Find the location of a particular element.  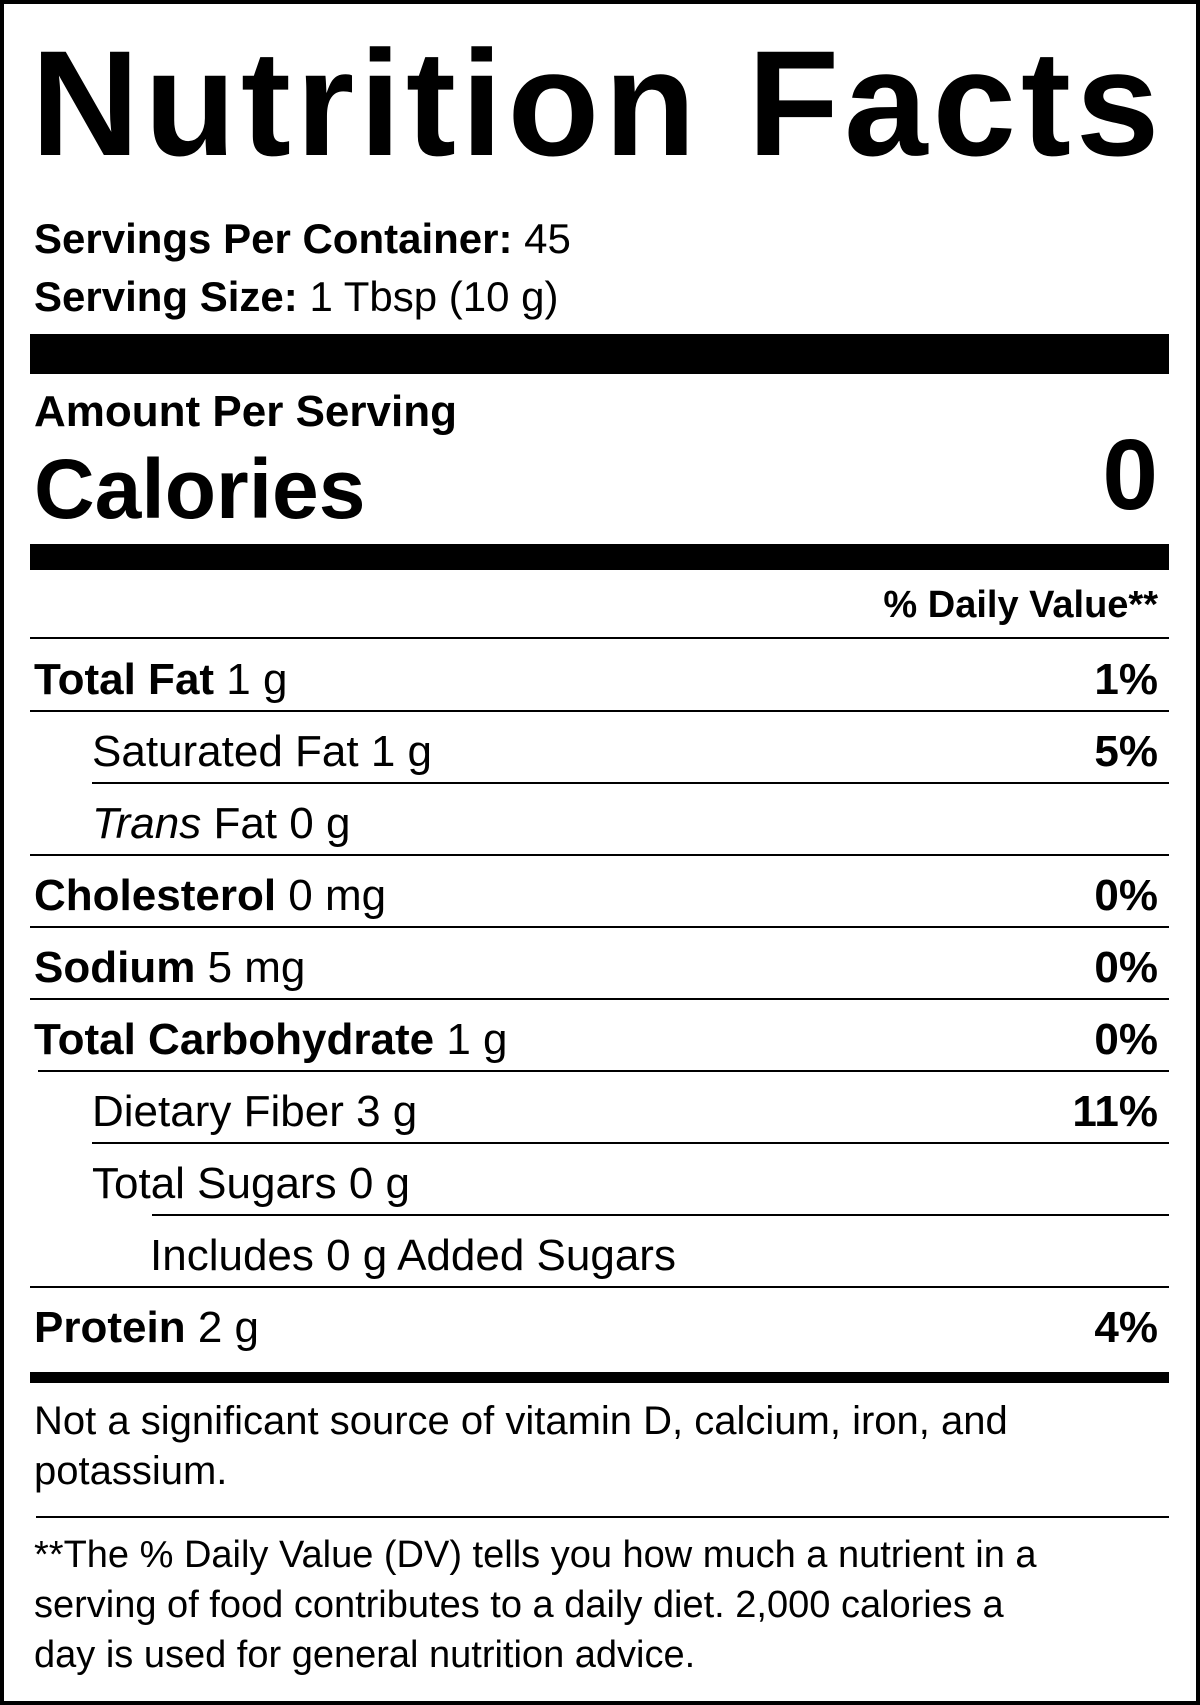

label-title: Nutrition Facts is located at coordinates (598, 103).